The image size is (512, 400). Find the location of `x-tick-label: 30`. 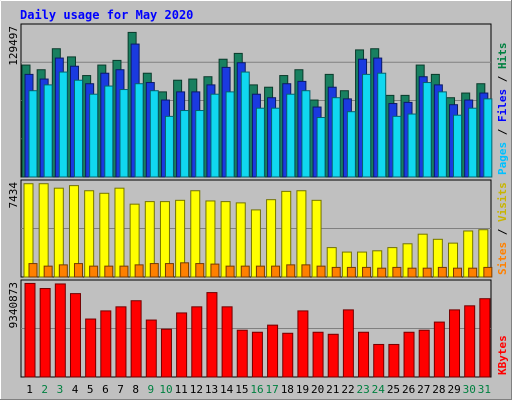

x-tick-label: 30 is located at coordinates (469, 389).